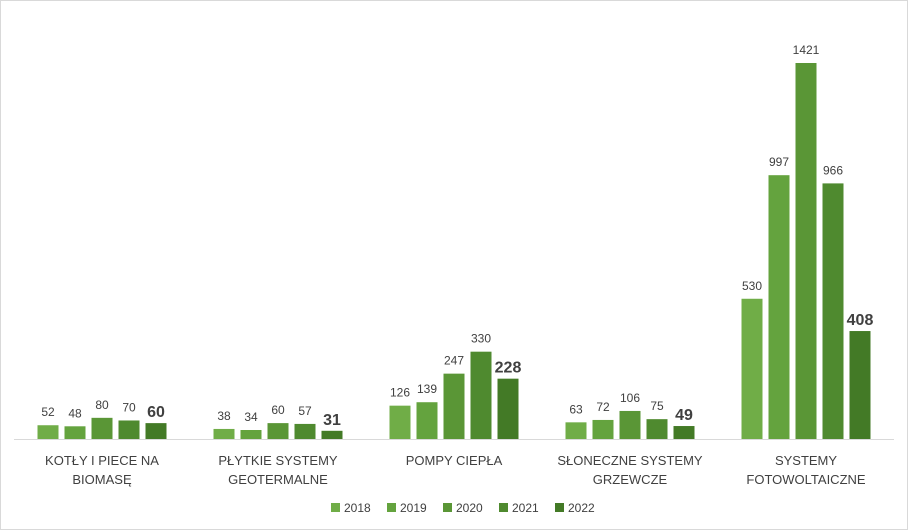 This screenshot has width=908, height=530. I want to click on data-label-2021-1: 57, so click(305, 411).